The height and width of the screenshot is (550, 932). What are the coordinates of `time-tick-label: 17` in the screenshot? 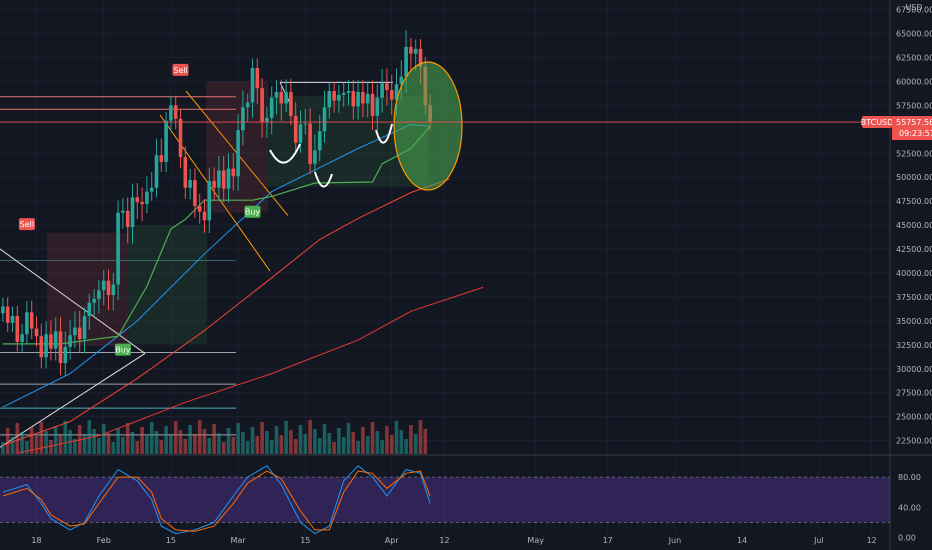 It's located at (608, 540).